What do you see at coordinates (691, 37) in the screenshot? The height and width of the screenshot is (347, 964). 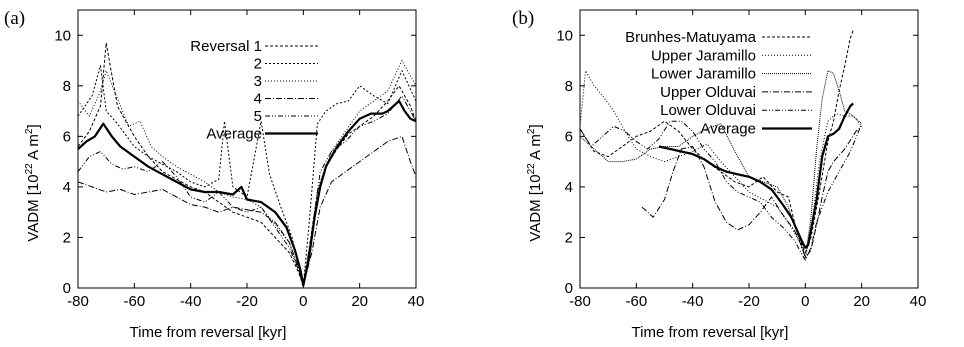 I see `legend-label: Brunhes-Matuyama` at bounding box center [691, 37].